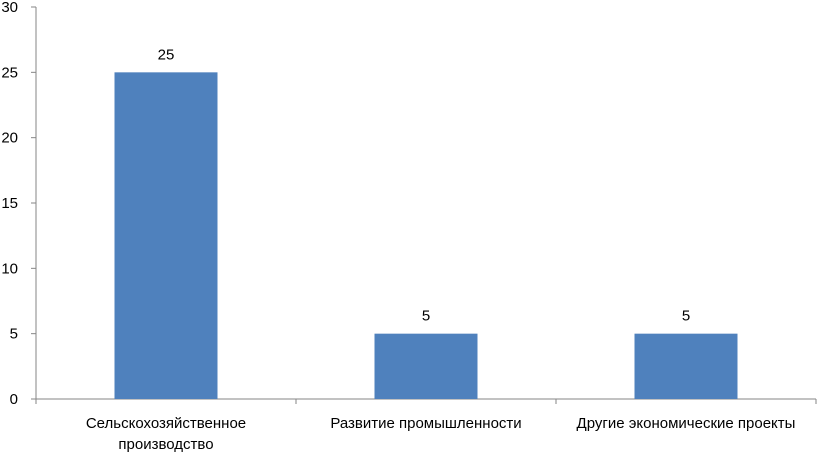 This screenshot has width=817, height=455. Describe the element at coordinates (9, 8) in the screenshot. I see `y-tick-label: 30` at that location.